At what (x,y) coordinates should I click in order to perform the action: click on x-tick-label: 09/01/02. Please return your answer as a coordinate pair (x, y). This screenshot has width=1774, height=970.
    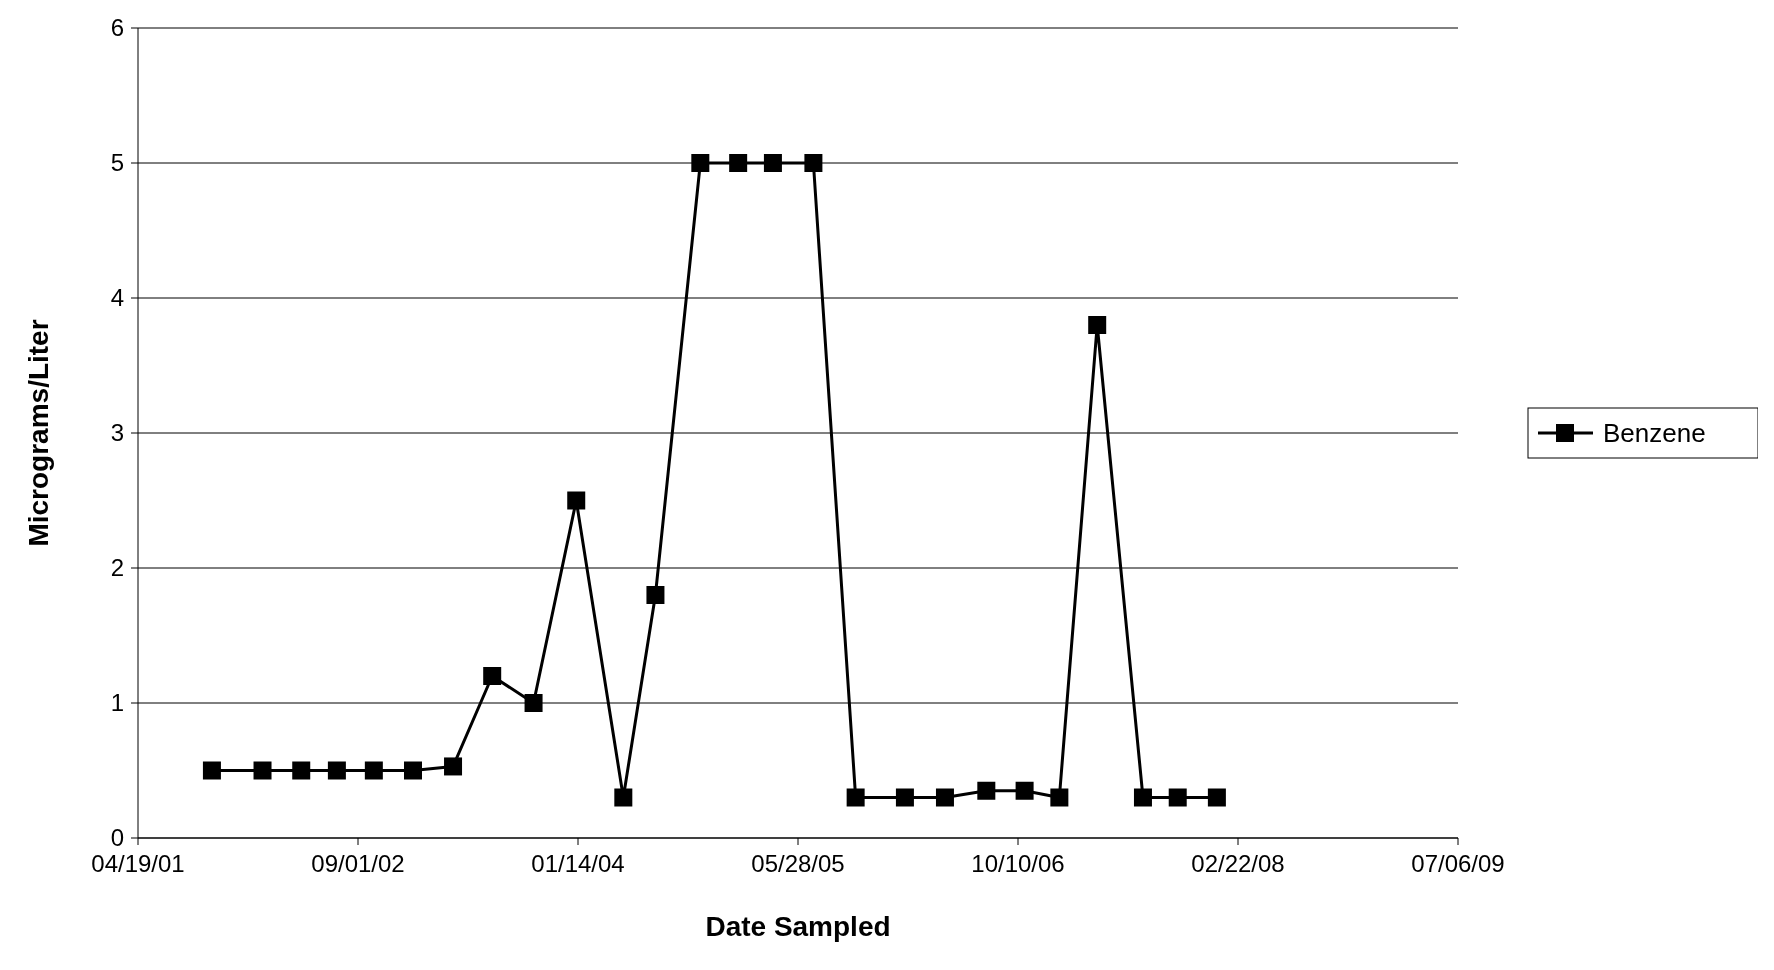
    Looking at the image, I should click on (358, 863).